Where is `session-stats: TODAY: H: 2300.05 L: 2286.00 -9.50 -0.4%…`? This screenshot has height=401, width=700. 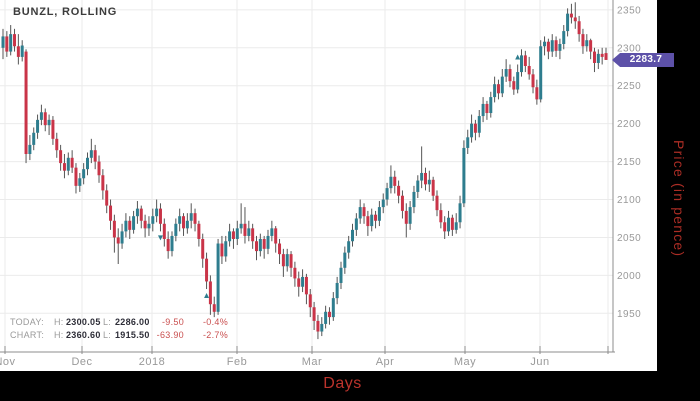 session-stats: TODAY: H: 2300.05 L: 2286.00 -9.50 -0.4%… is located at coordinates (119, 329).